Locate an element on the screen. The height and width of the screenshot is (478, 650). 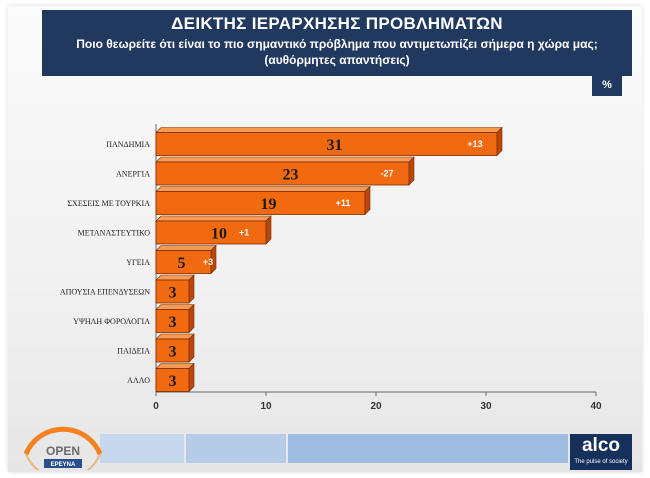
alco-logo-tag: The pulse of society is located at coordinates (601, 462).